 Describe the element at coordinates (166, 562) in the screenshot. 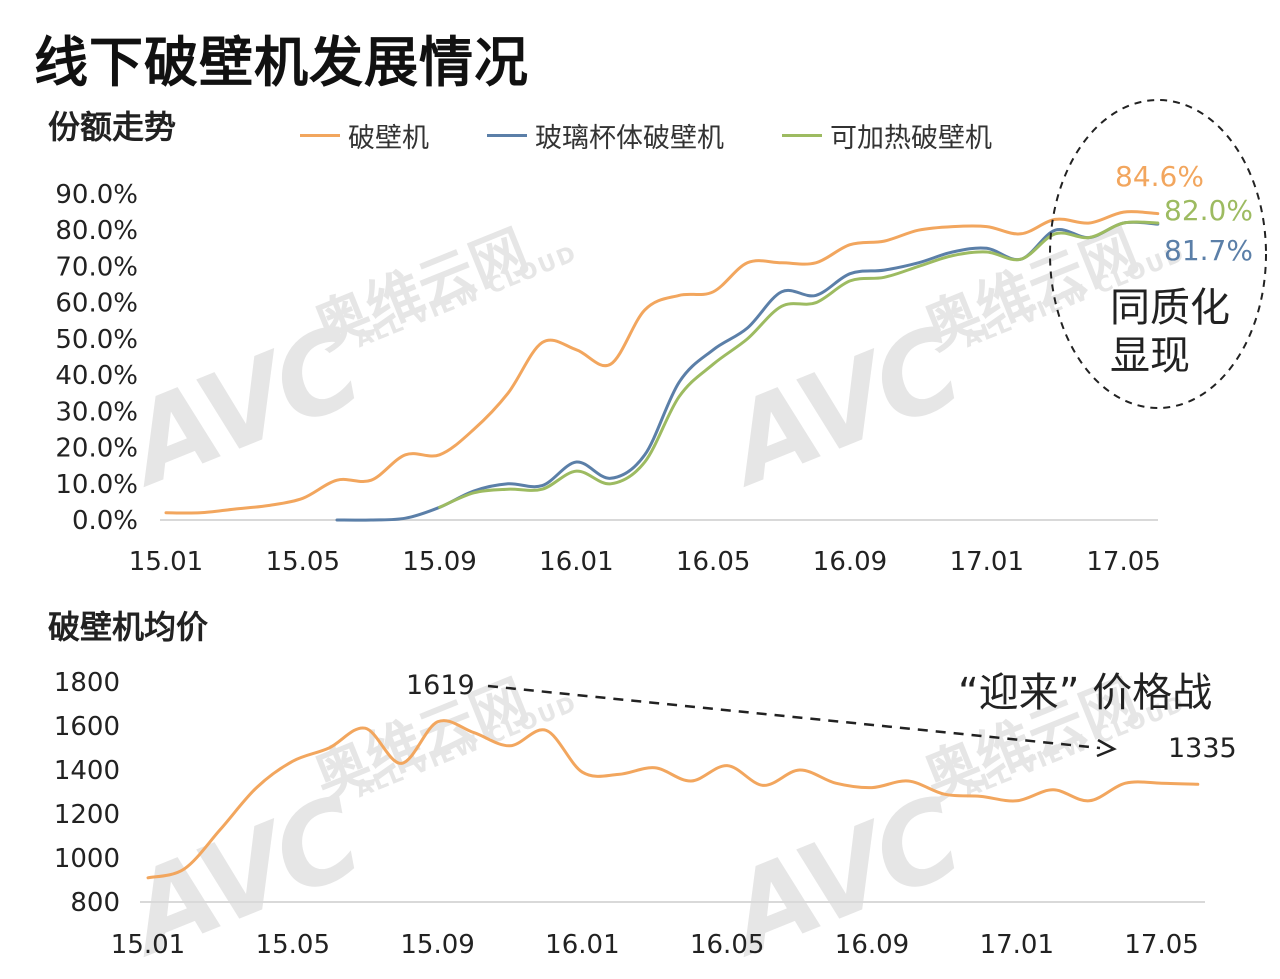

I see `share-chart-x-tick-label: 15.01` at that location.